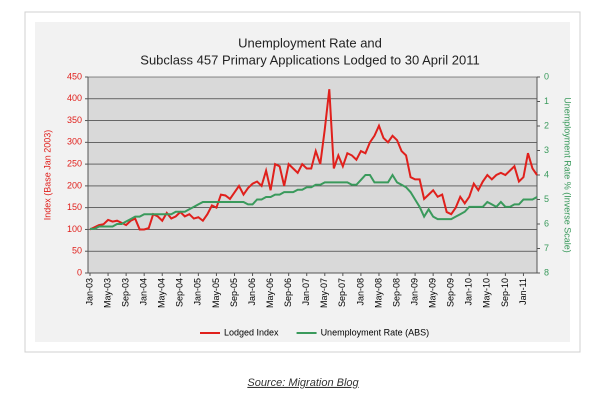 The image size is (605, 407). What do you see at coordinates (414, 292) in the screenshot?
I see `x-tick-label: Jan-09` at bounding box center [414, 292].